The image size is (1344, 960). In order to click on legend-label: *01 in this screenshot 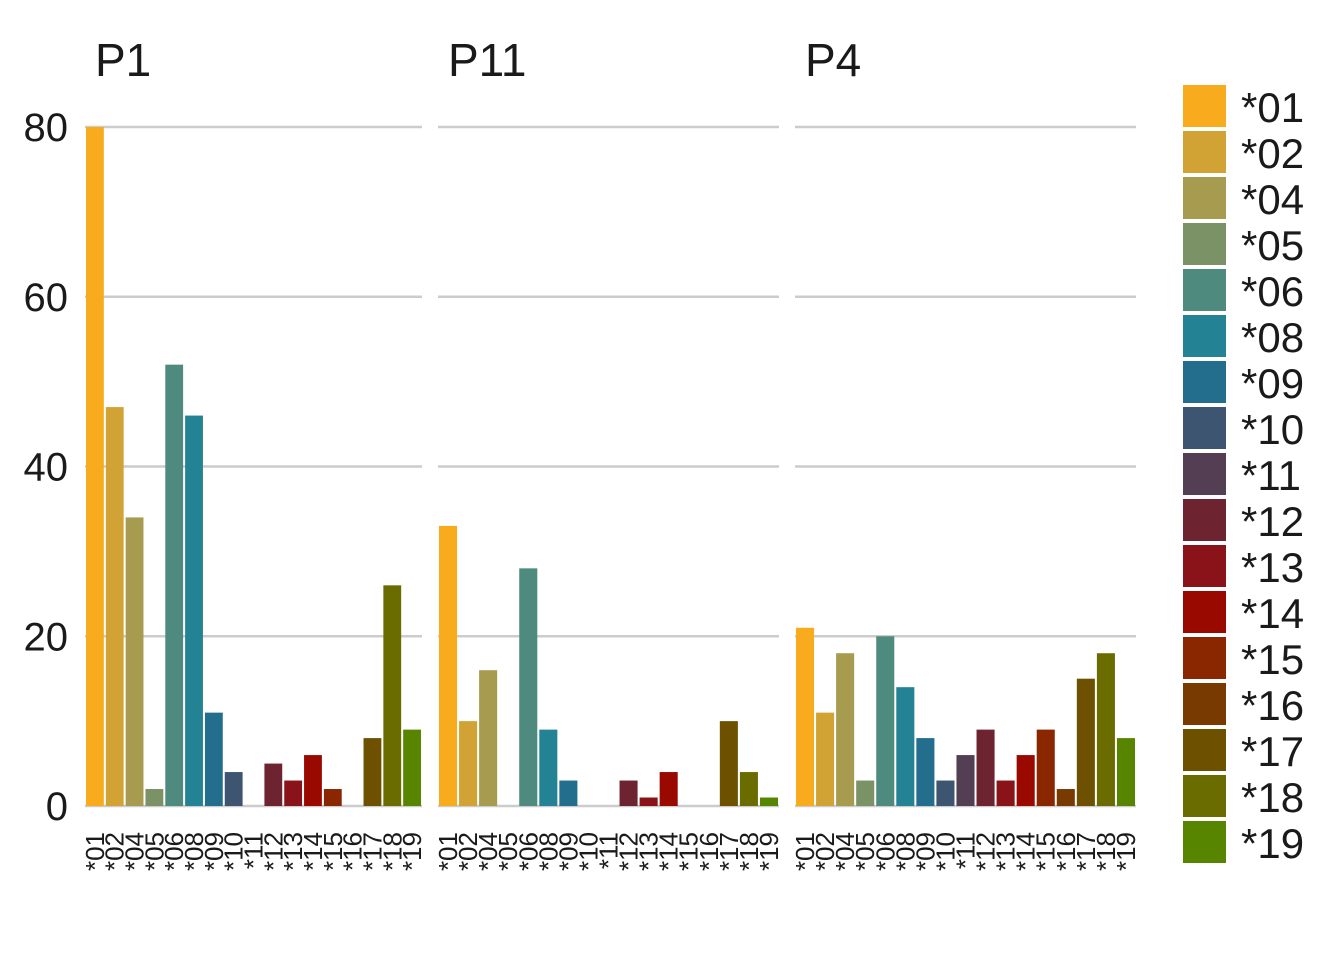, I will do `click(1272, 107)`.